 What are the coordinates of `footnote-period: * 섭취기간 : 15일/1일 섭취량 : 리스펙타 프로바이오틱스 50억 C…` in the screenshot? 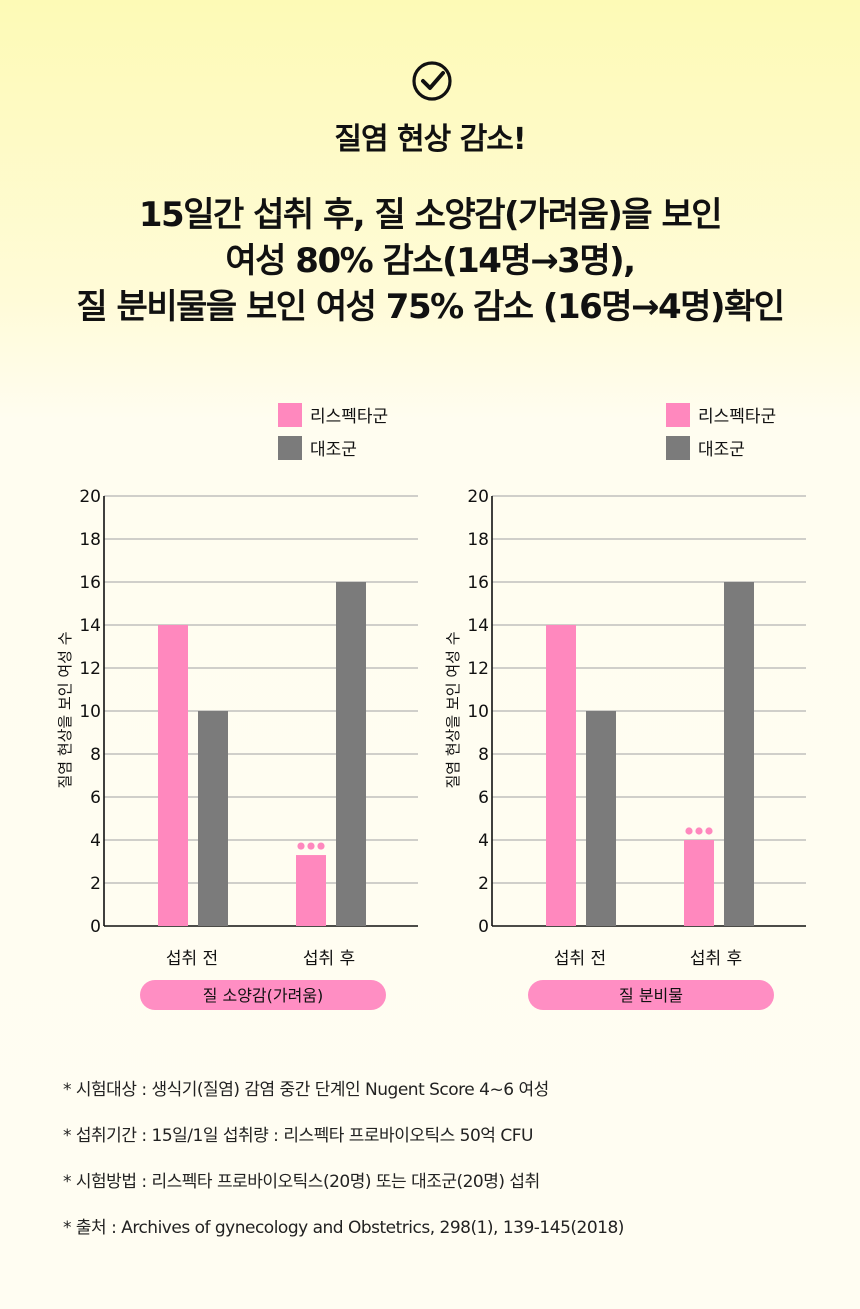 It's located at (298, 1136).